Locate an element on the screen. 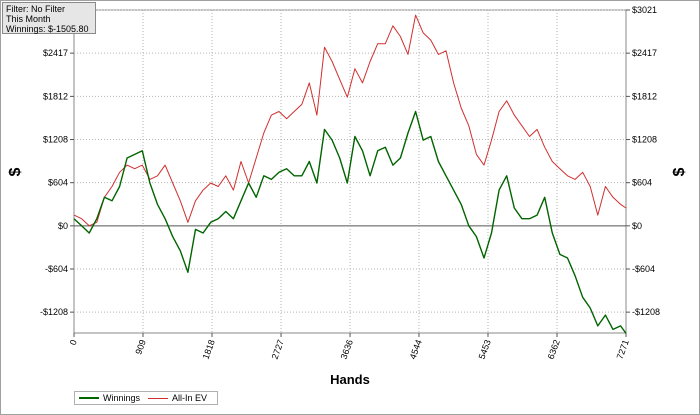 This screenshot has height=415, width=700. period-label: This Month is located at coordinates (28, 19).